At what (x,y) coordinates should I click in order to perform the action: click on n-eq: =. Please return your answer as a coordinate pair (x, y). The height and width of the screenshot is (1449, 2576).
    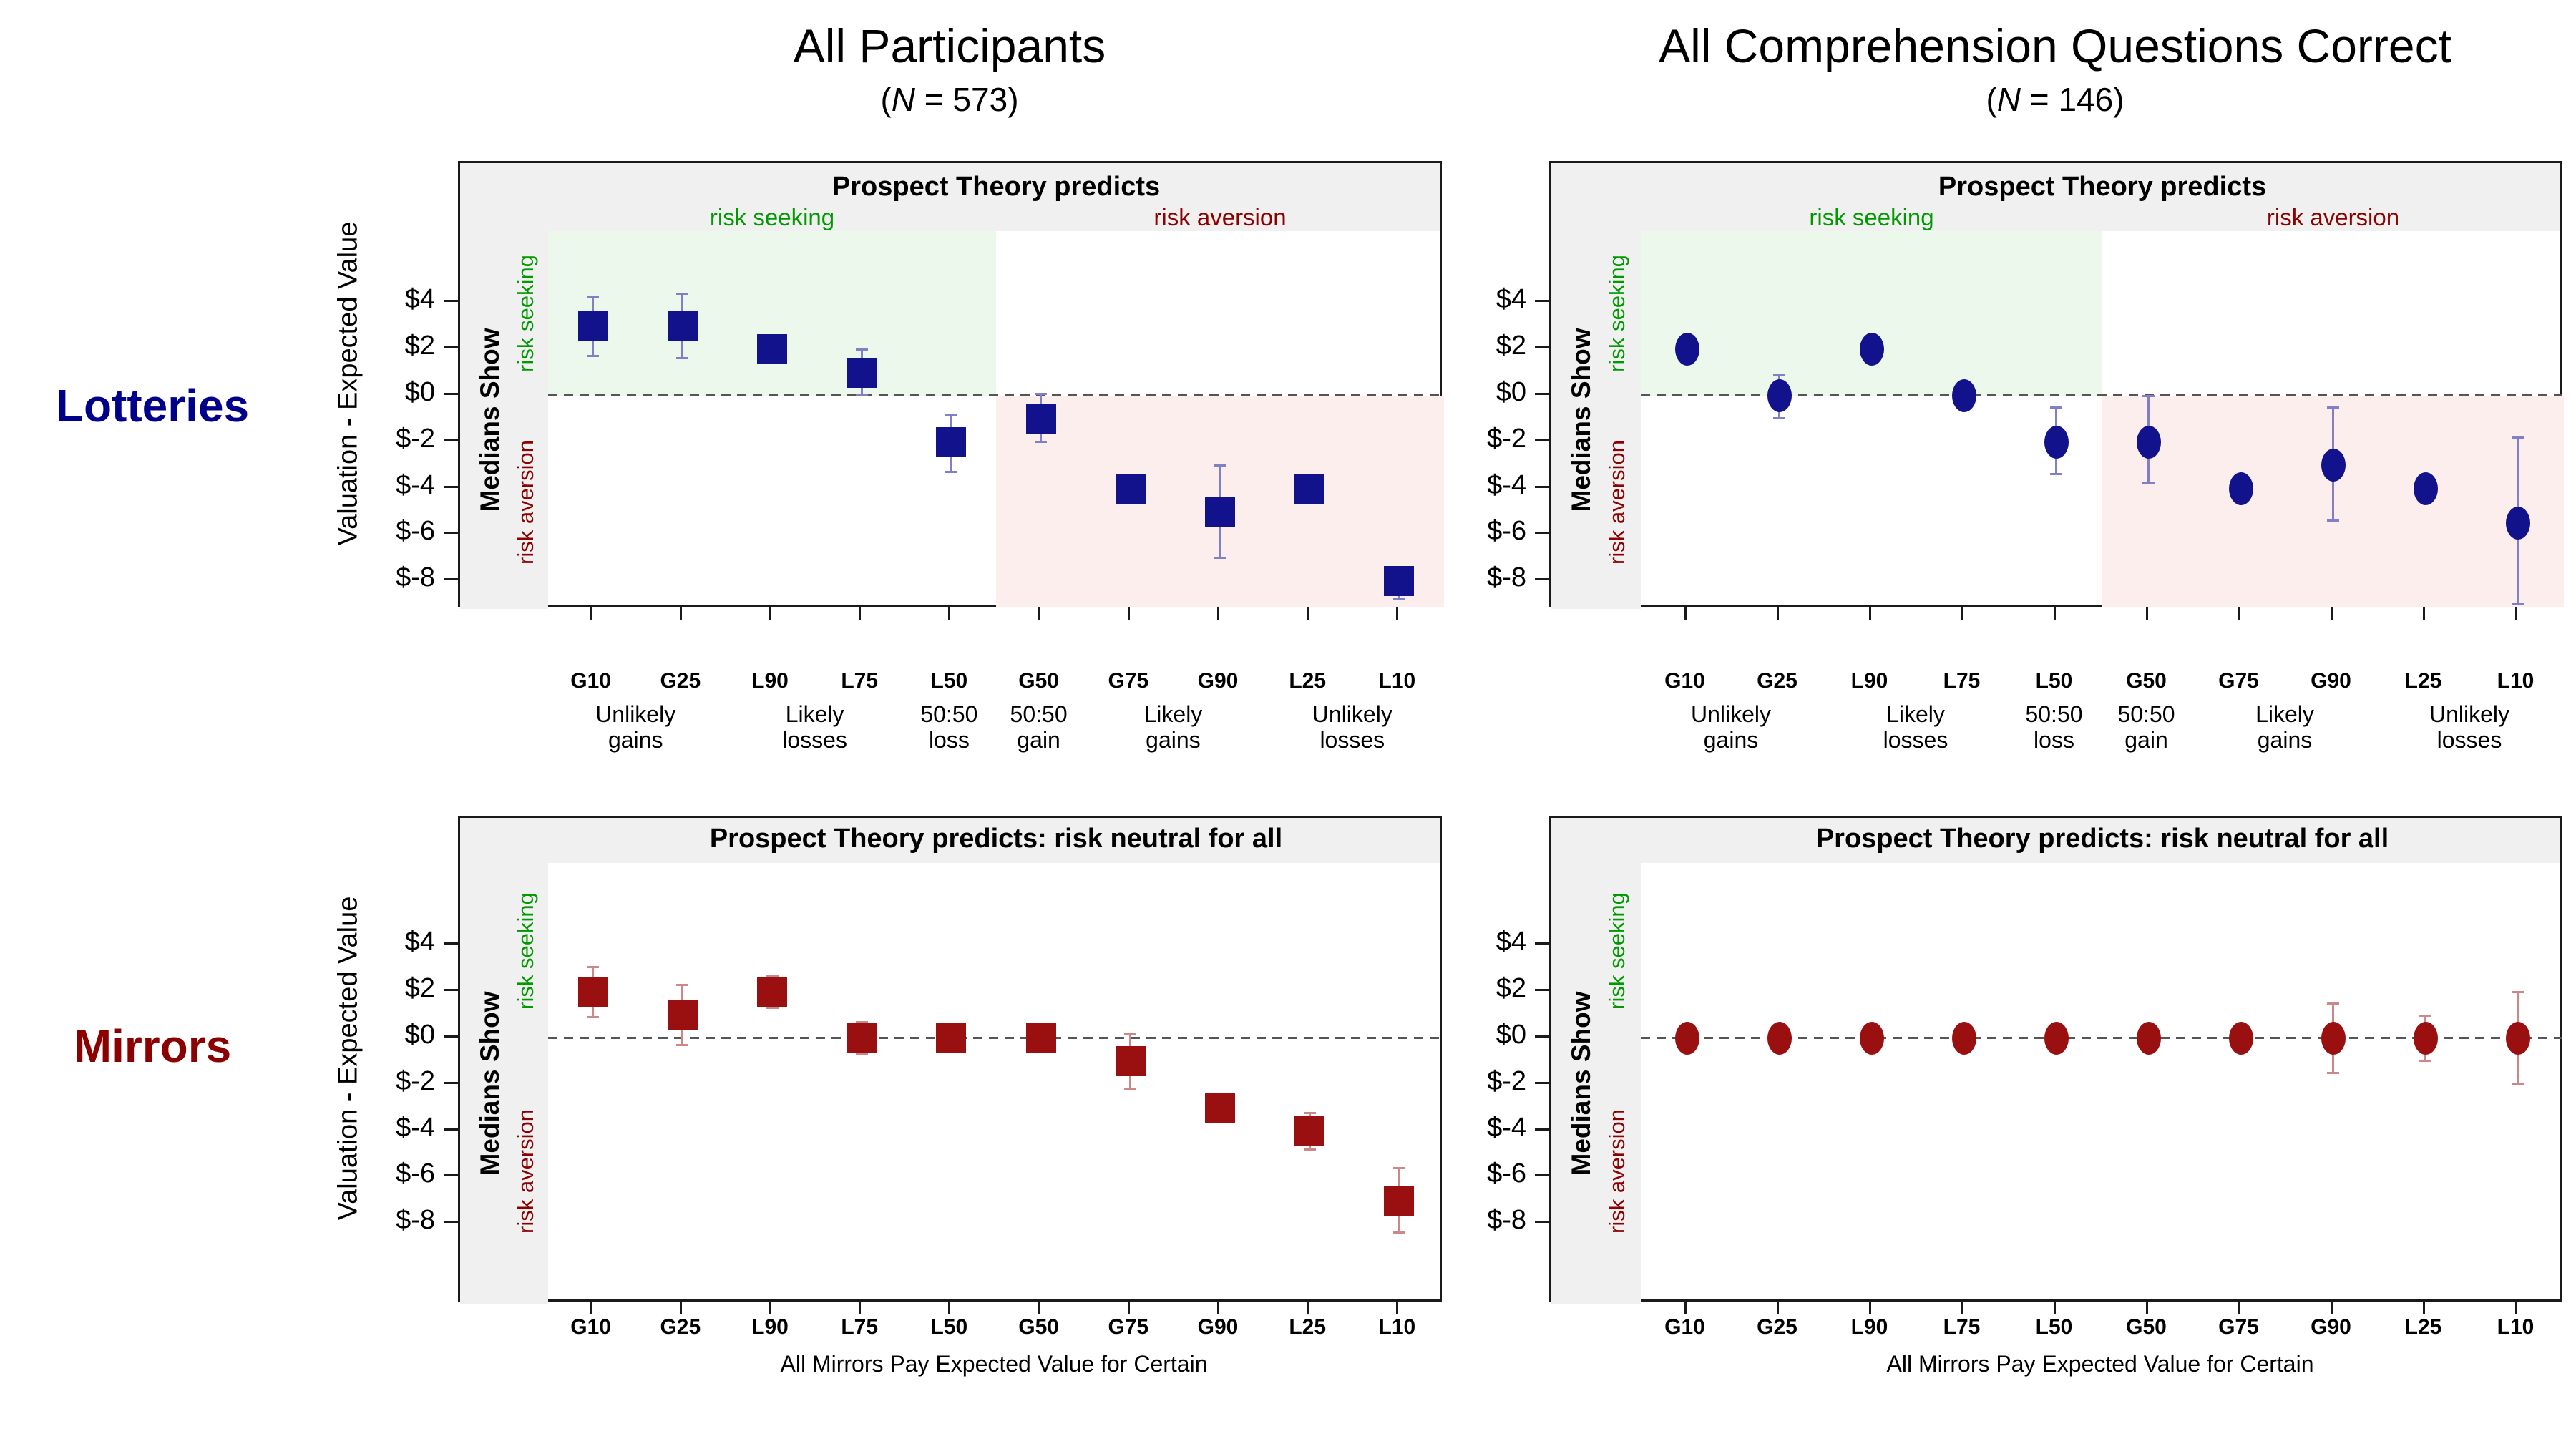
    Looking at the image, I should click on (2040, 100).